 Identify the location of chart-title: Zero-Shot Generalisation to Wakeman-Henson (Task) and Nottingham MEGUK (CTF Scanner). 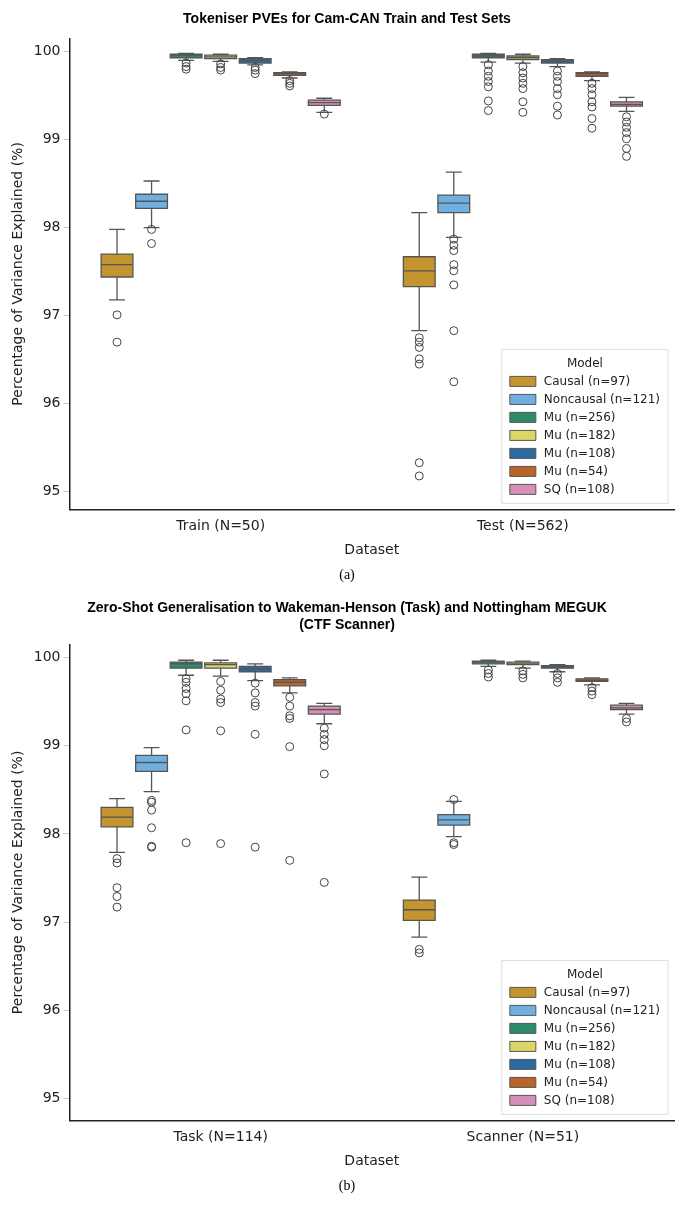
(347, 615).